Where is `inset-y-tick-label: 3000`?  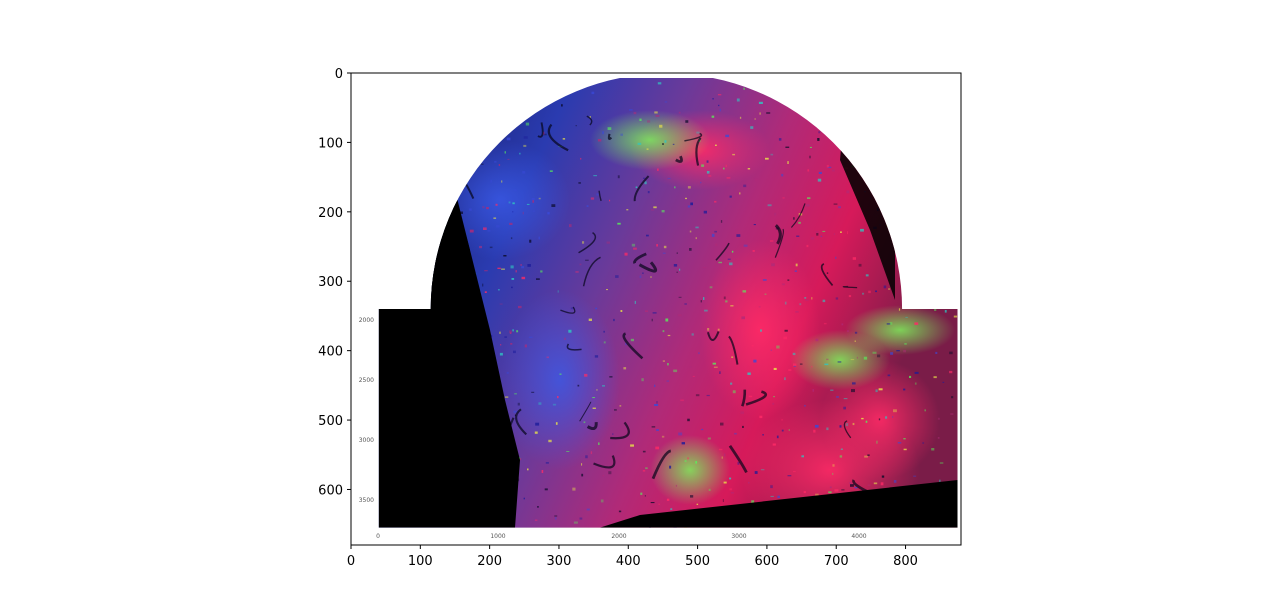 inset-y-tick-label: 3000 is located at coordinates (366, 440).